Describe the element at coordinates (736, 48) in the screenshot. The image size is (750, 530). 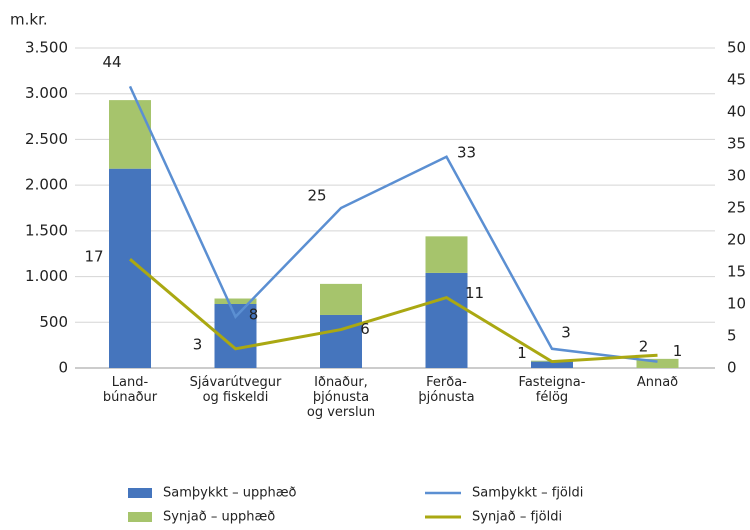
I see `y2-tick-label: 50` at that location.